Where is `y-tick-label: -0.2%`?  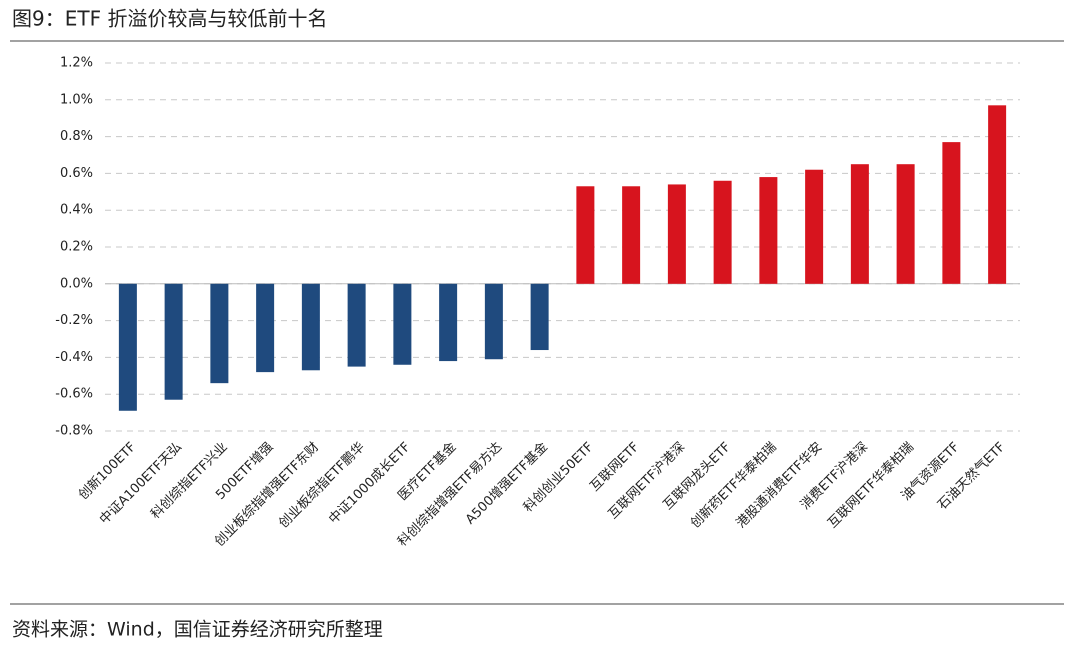
y-tick-label: -0.2% is located at coordinates (74, 320).